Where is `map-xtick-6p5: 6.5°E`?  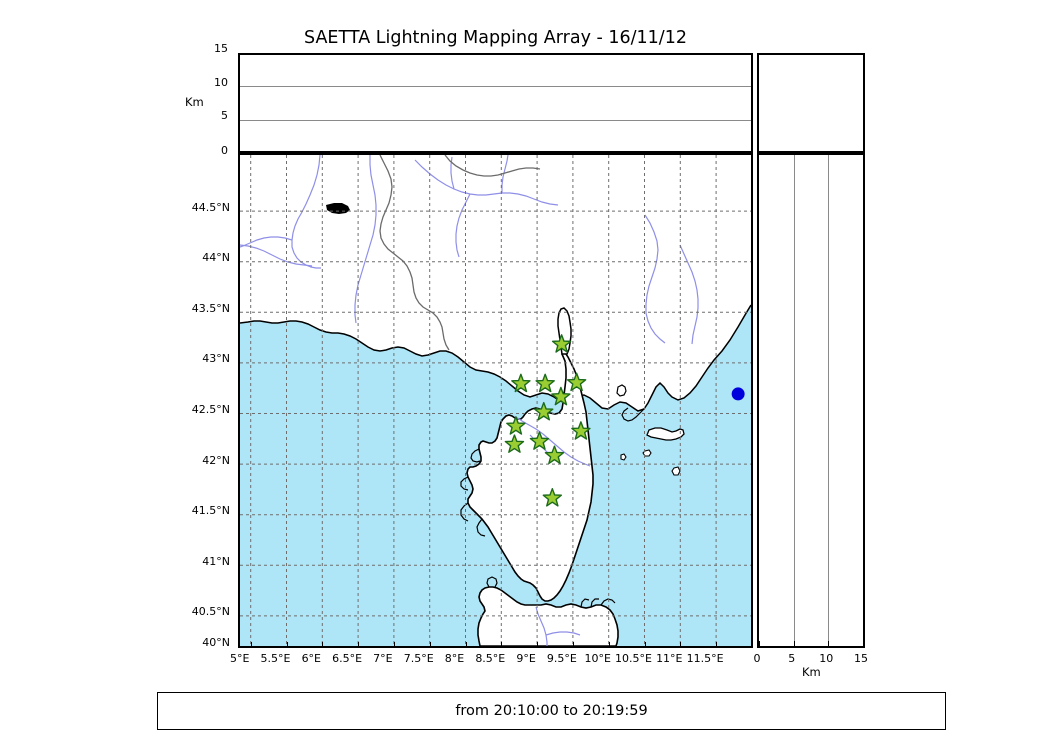 map-xtick-6p5: 6.5°E is located at coordinates (347, 658).